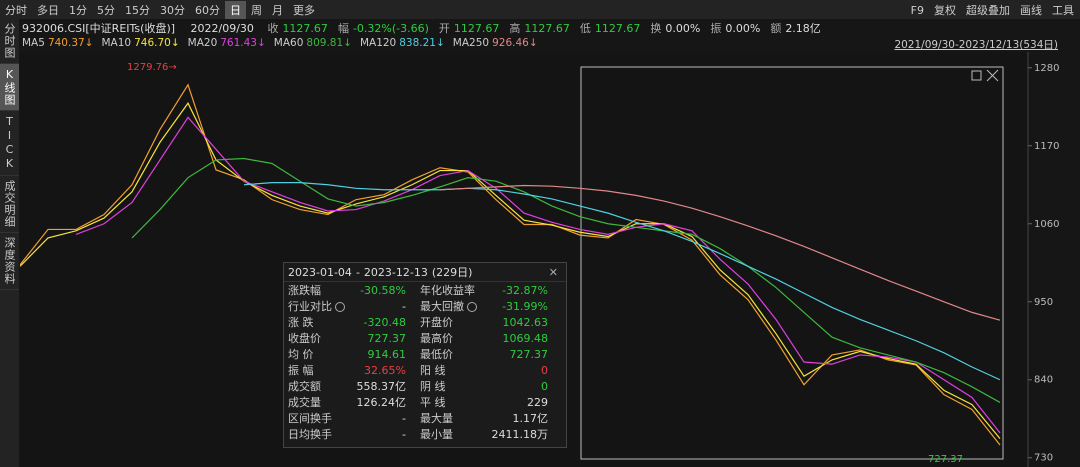 The height and width of the screenshot is (467, 1080). Describe the element at coordinates (1046, 224) in the screenshot. I see `y-tick-label: 1060` at that location.